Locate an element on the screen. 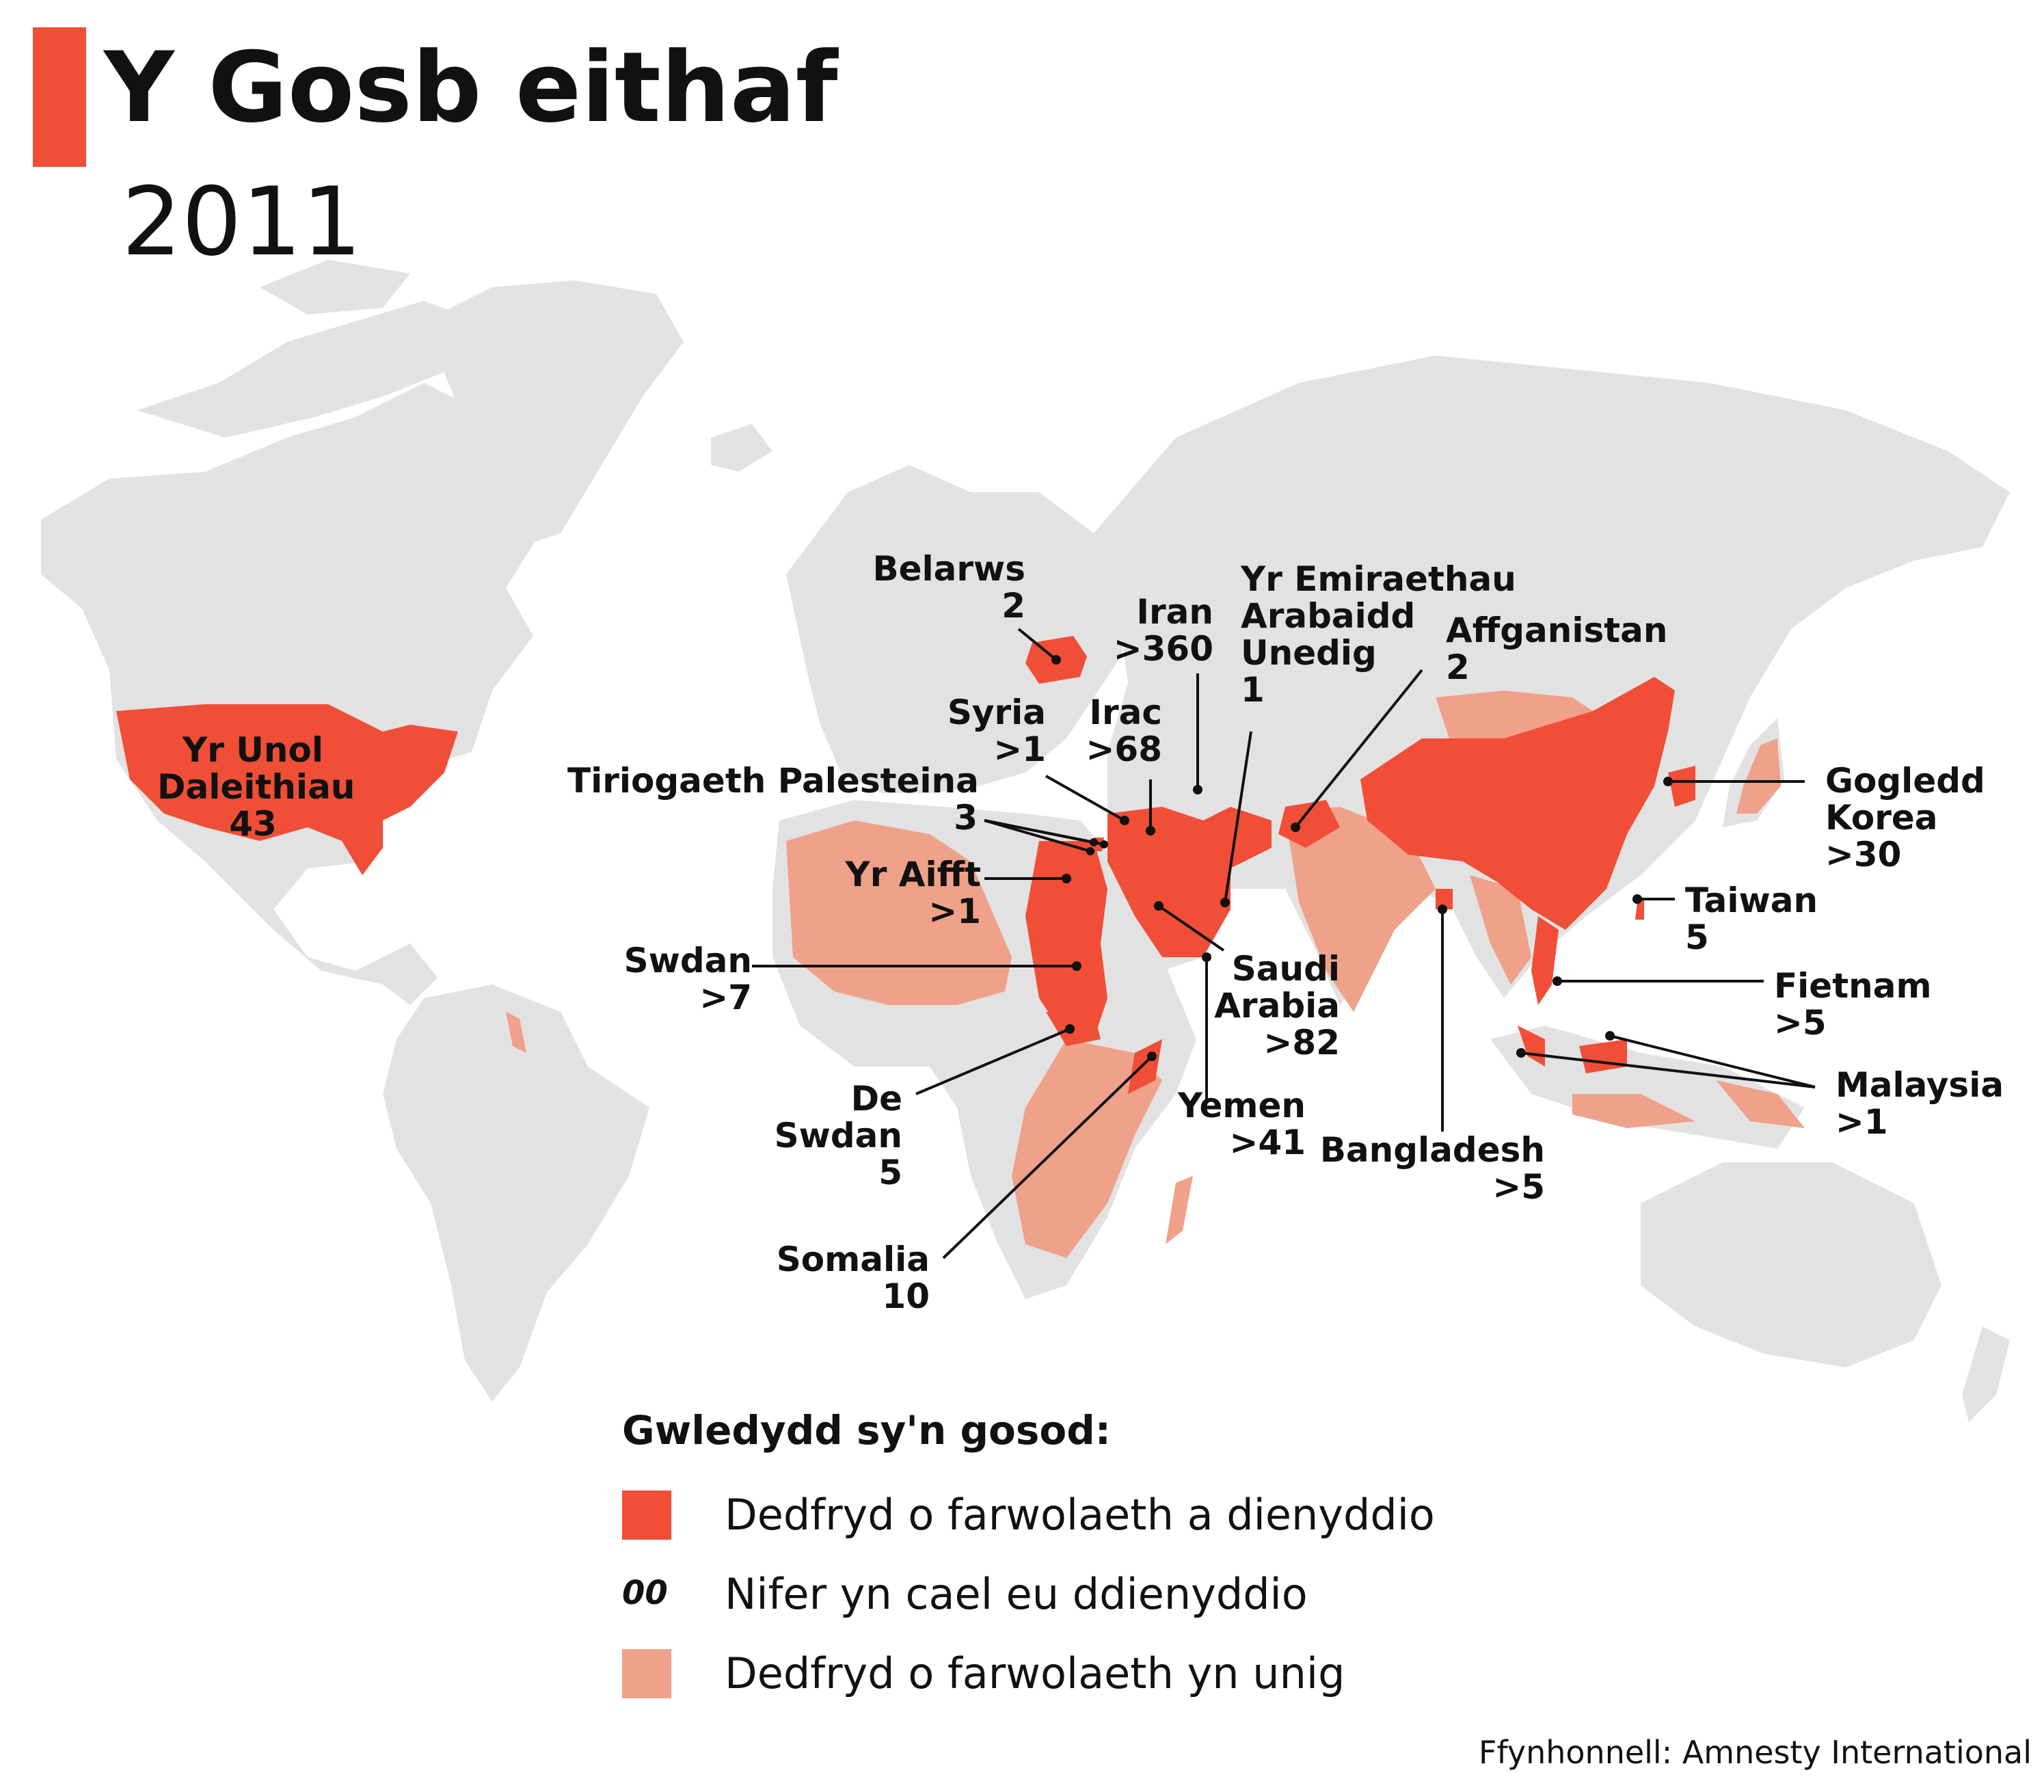 Image resolution: width=2044 pixels, height=1792 pixels. label-iran: Iran >360 is located at coordinates (1139, 630).